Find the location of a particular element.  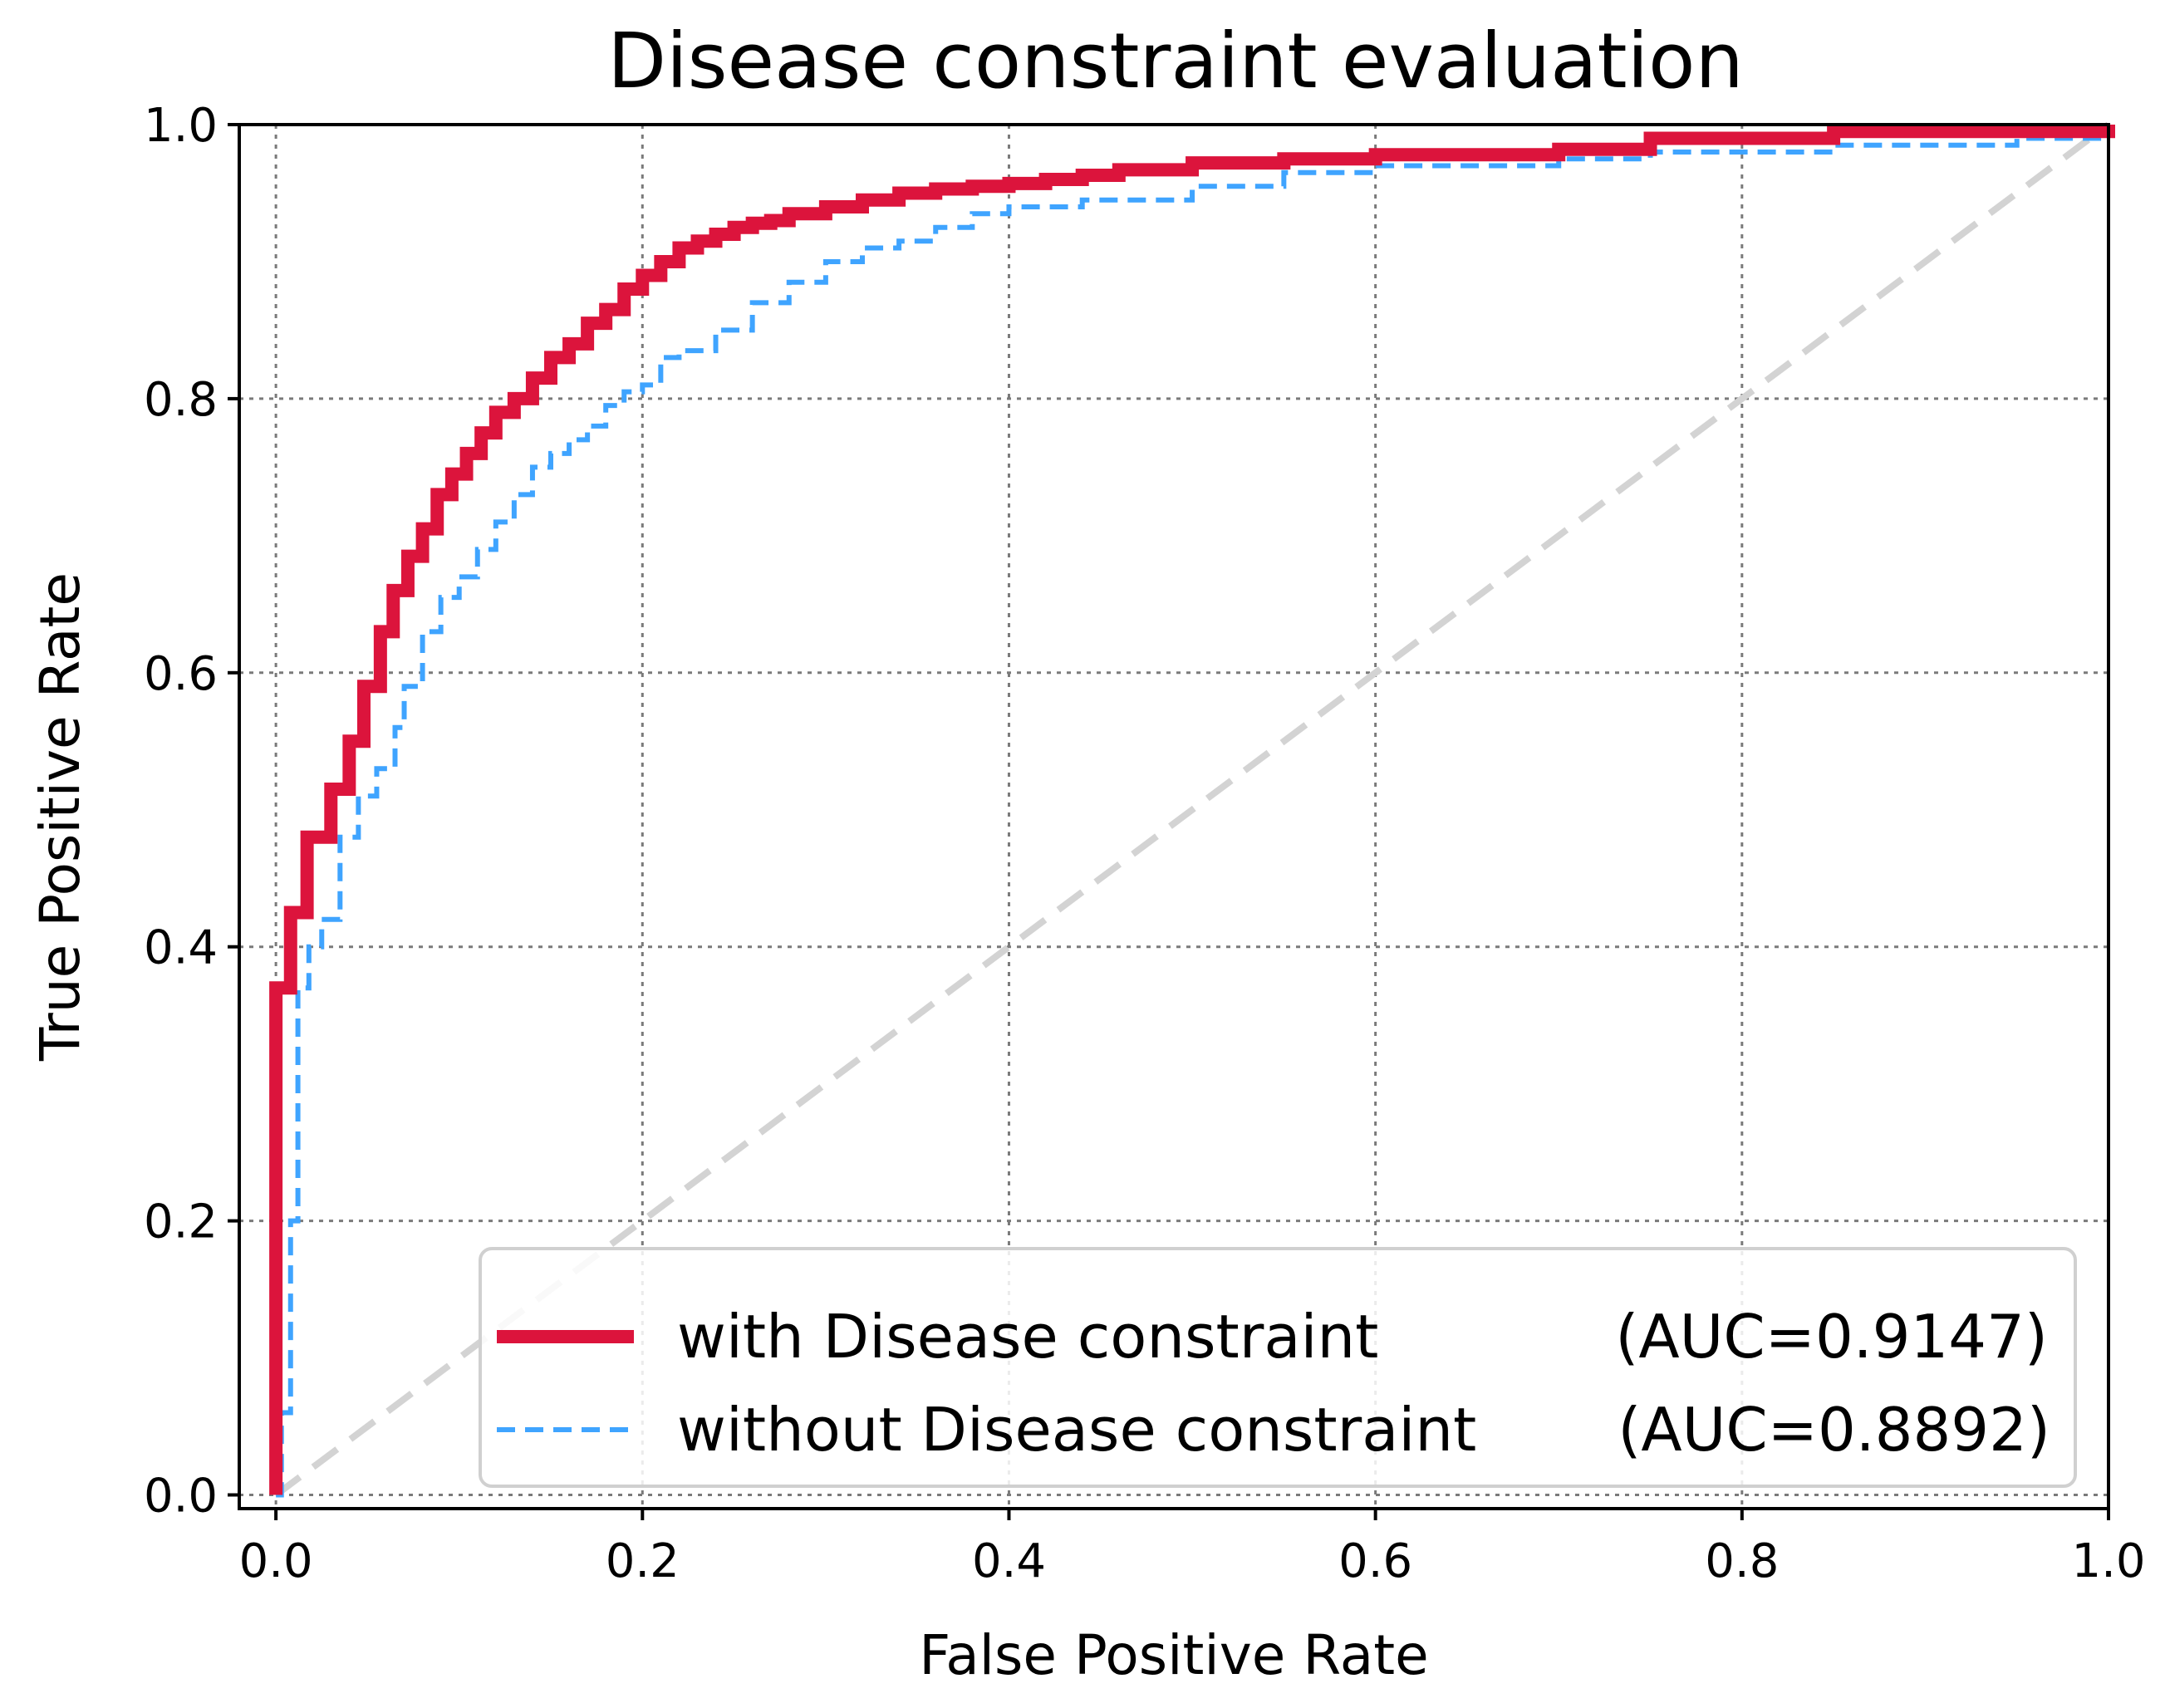

y-axis-label: True Positive Rate is located at coordinates (60, 817).